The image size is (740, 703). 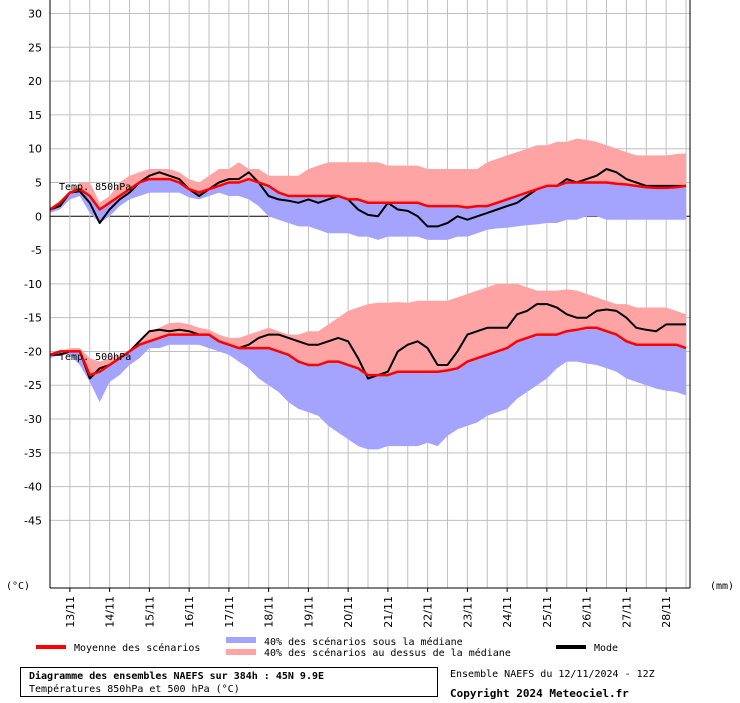 What do you see at coordinates (33, 520) in the screenshot?
I see `y-tick-label: -45` at bounding box center [33, 520].